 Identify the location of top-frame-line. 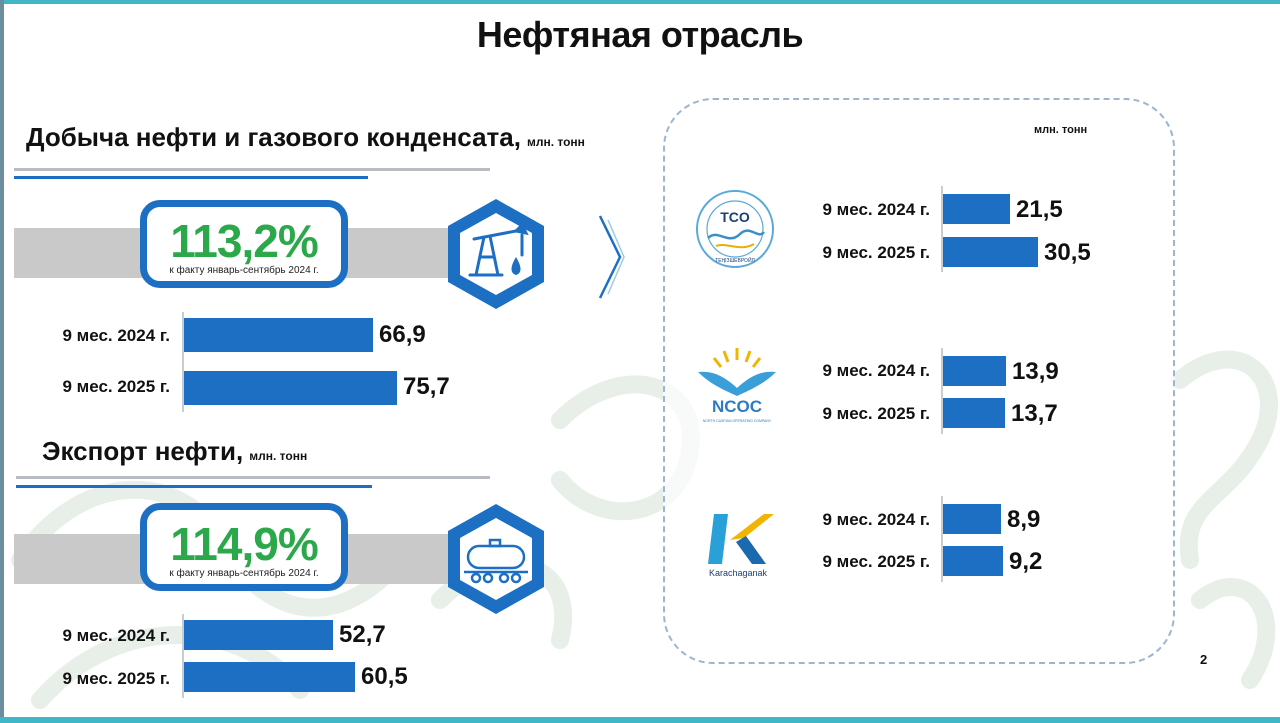
(640, 2).